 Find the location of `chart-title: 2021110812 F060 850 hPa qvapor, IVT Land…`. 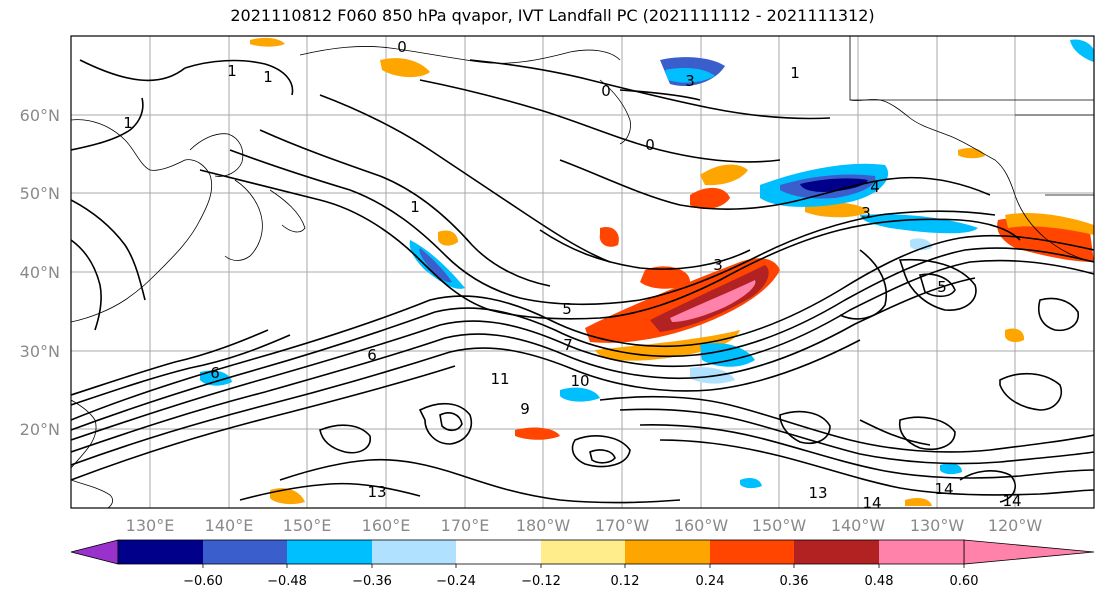

chart-title: 2021110812 F060 850 hPa qvapor, IVT Land… is located at coordinates (552, 15).